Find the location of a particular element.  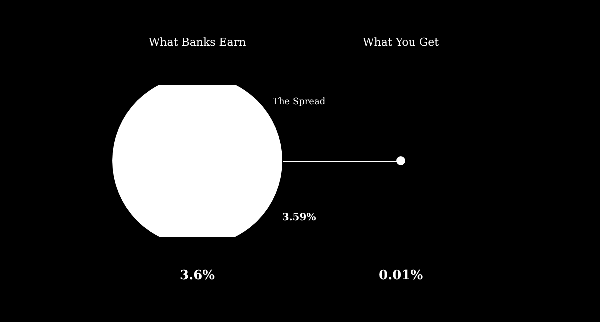

data-label: 3.6% is located at coordinates (198, 276).